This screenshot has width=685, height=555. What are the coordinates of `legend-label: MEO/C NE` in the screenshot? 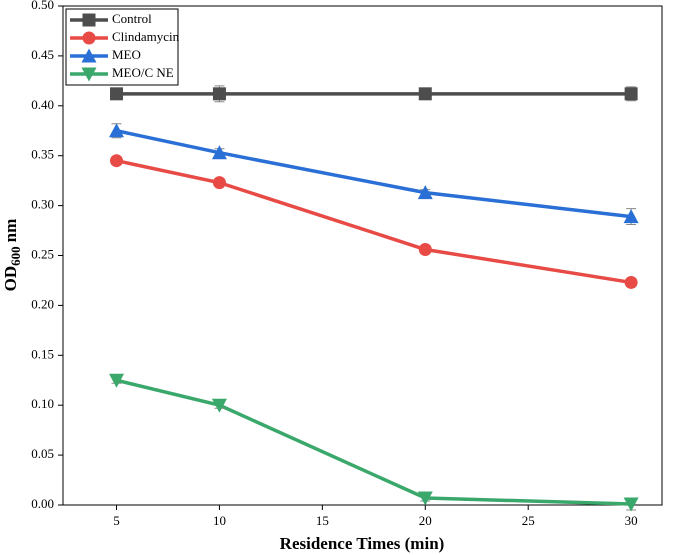 It's located at (143, 72).